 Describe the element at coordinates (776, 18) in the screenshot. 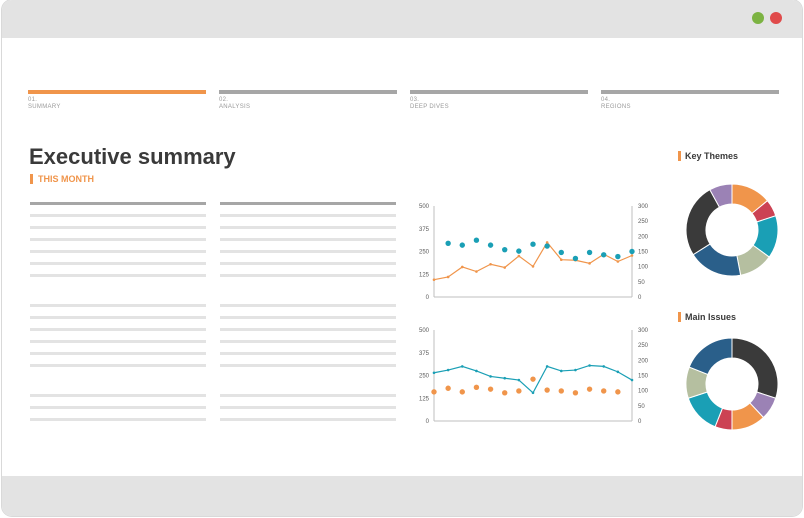

I see `window-control-red` at that location.